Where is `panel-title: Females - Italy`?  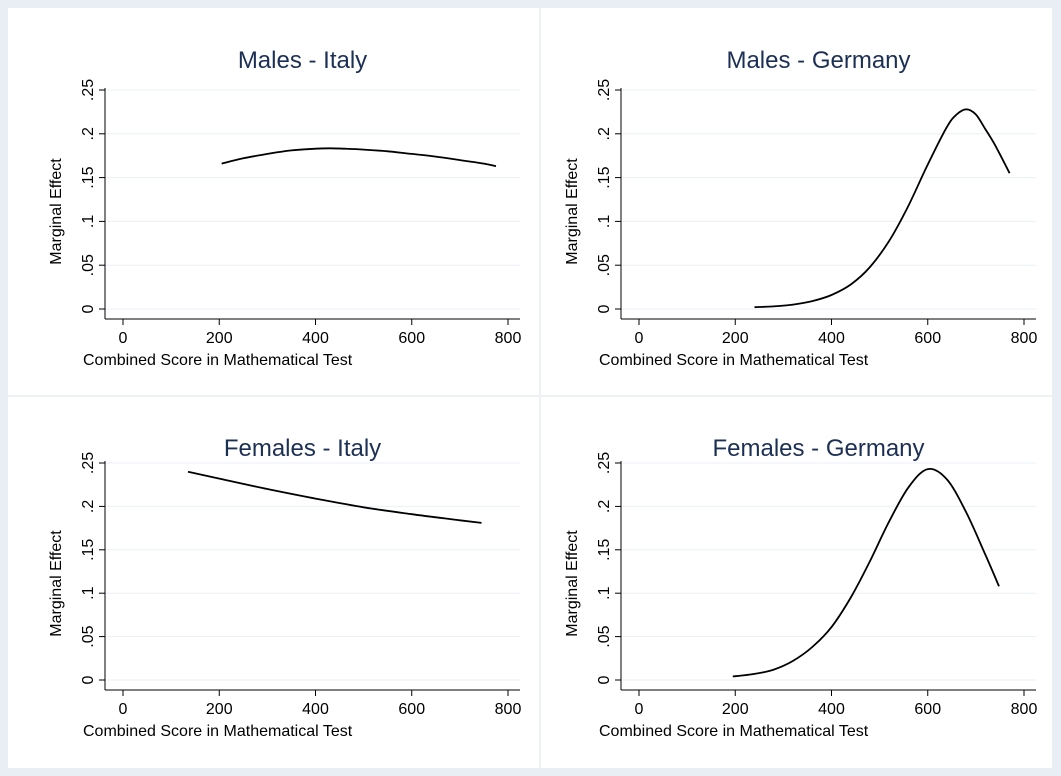 panel-title: Females - Italy is located at coordinates (302, 448).